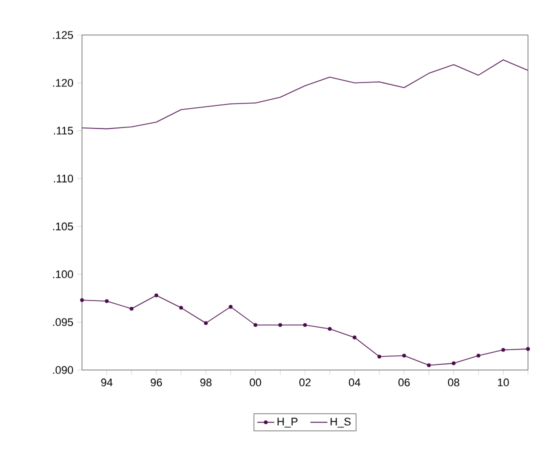 Image resolution: width=553 pixels, height=460 pixels. Describe the element at coordinates (63, 370) in the screenshot. I see `y-tick-label: .090` at that location.